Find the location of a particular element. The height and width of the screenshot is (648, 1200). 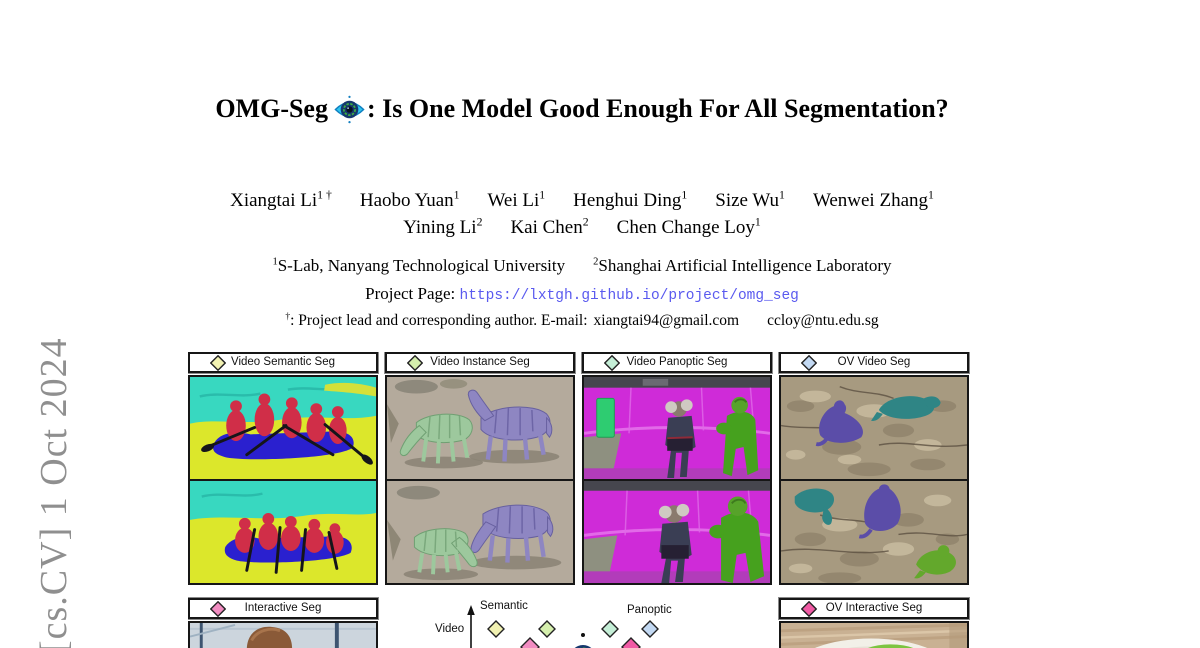

panoptic-video-diamond-icon is located at coordinates (610, 629).